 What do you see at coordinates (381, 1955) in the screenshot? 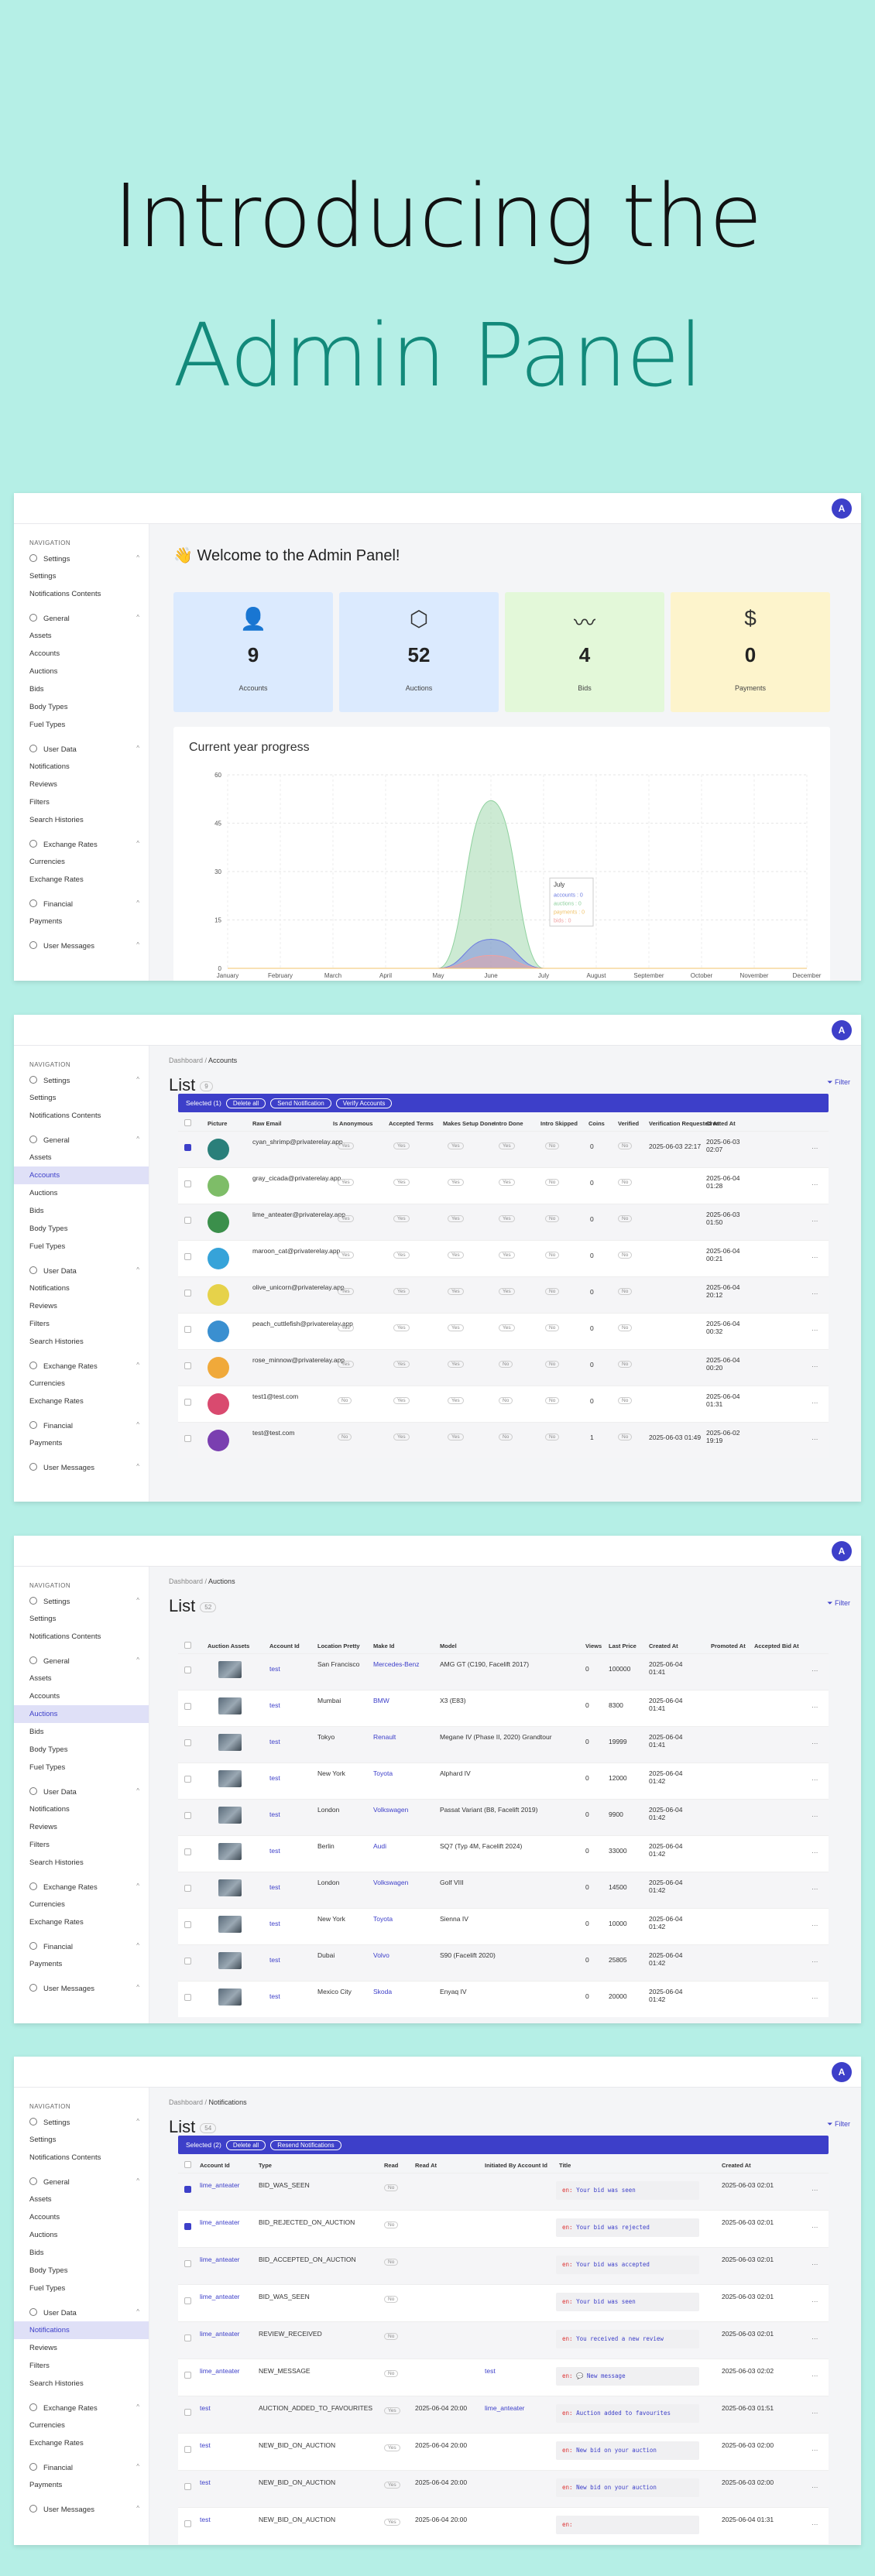
I see `make-link: Volvo` at bounding box center [381, 1955].